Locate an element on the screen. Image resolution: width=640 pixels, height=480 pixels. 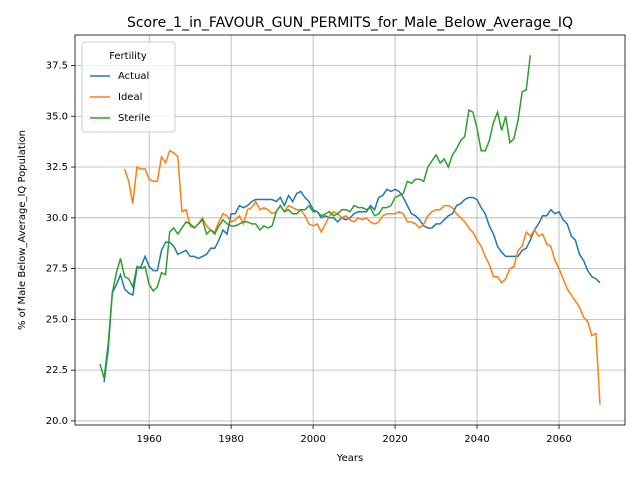
legend-box is located at coordinates (128, 87).